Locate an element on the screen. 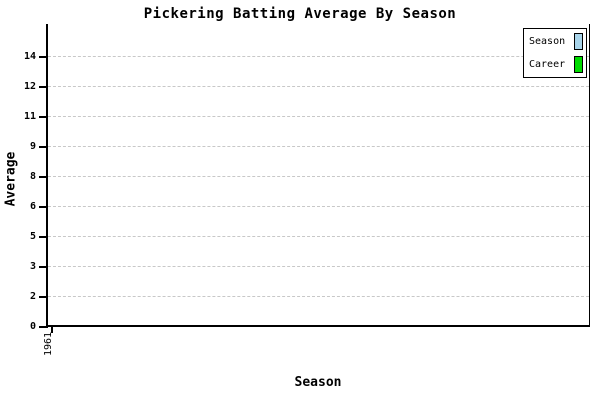  y-axis-tick-label: 11 is located at coordinates (29, 116).